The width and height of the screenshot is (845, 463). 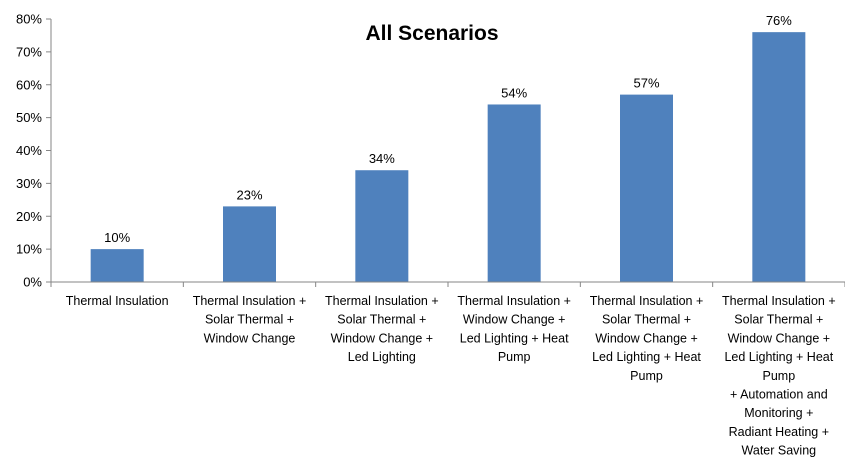 I want to click on x-tick-label: Radiant Heating +, so click(x=779, y=432).